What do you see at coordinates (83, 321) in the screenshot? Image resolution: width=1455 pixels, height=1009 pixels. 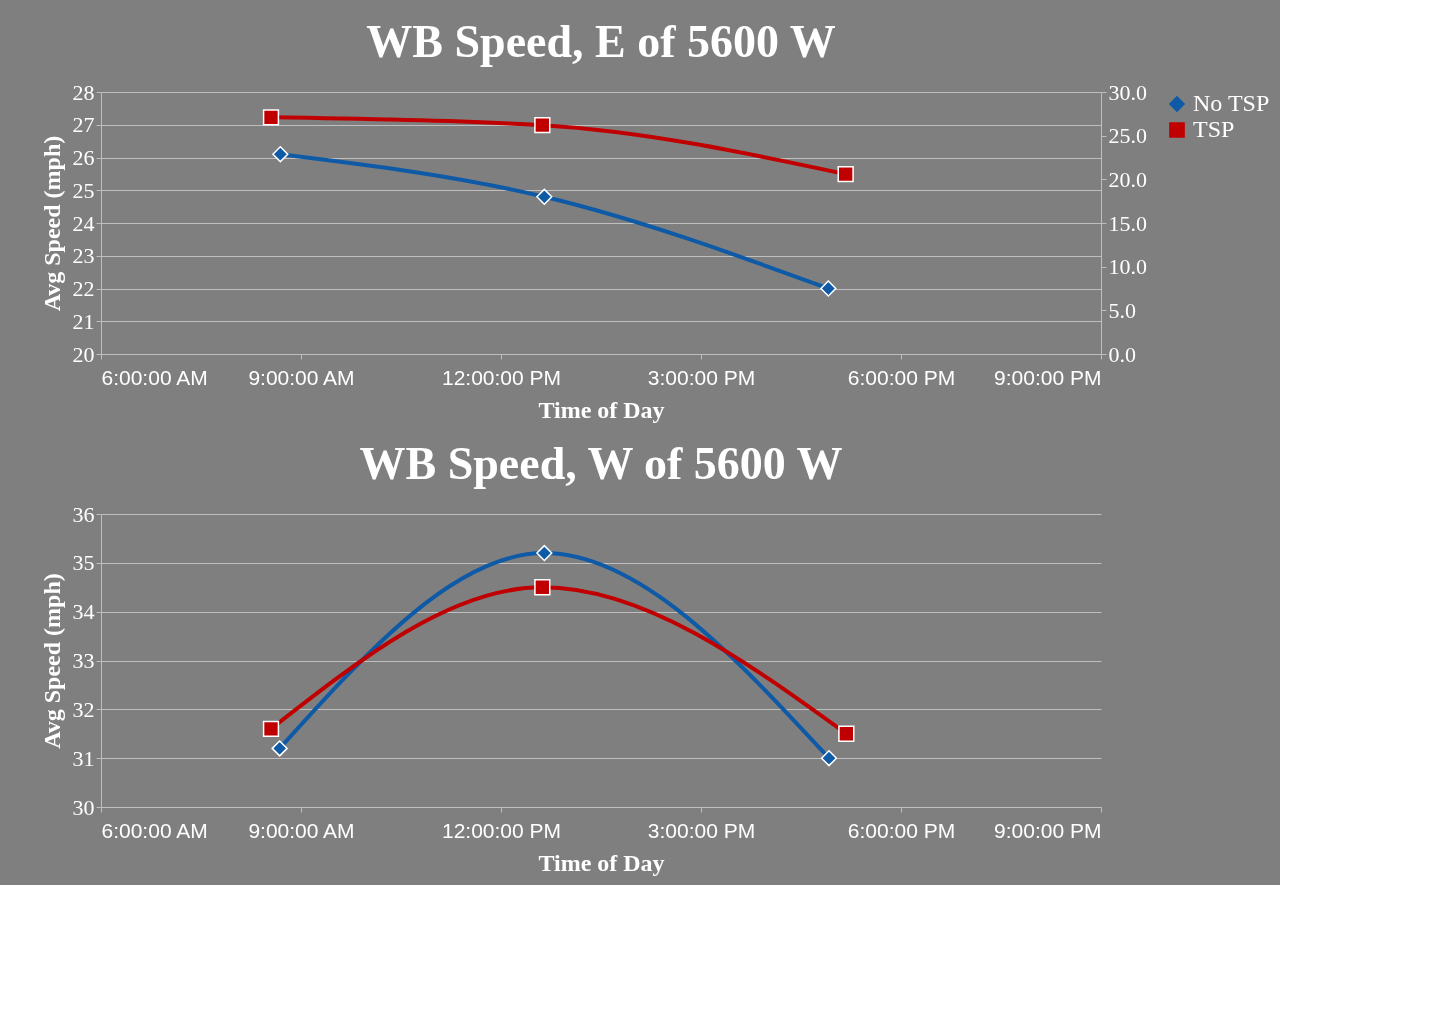 I see `y-tick-label: 21` at bounding box center [83, 321].